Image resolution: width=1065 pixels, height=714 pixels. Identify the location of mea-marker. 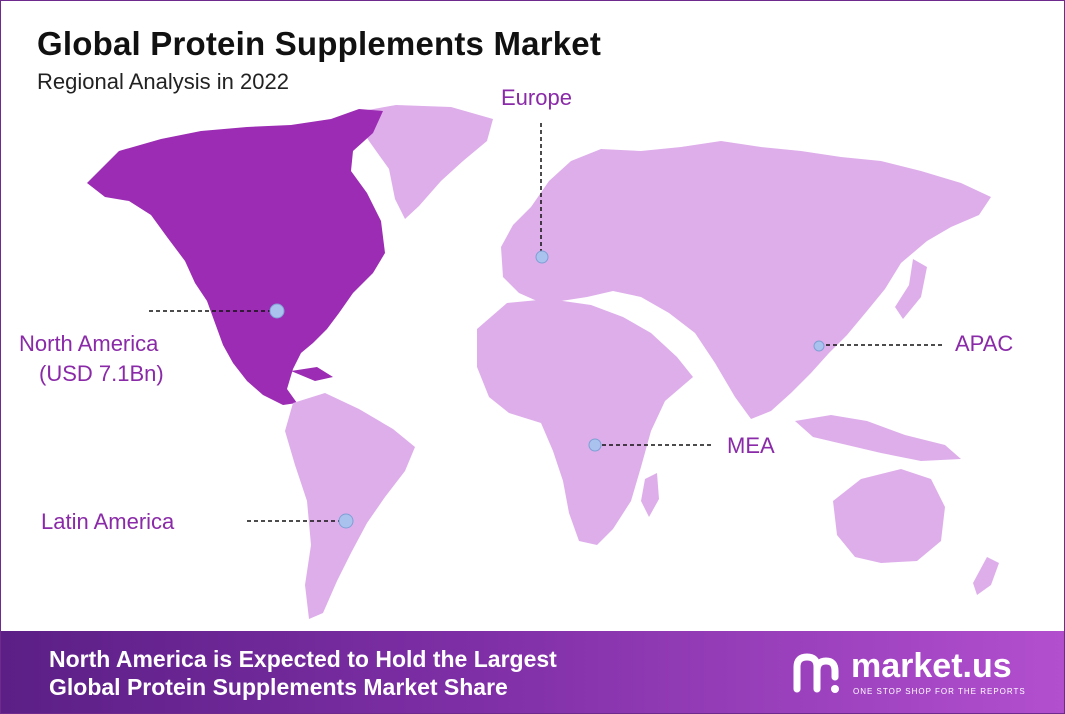
(595, 445).